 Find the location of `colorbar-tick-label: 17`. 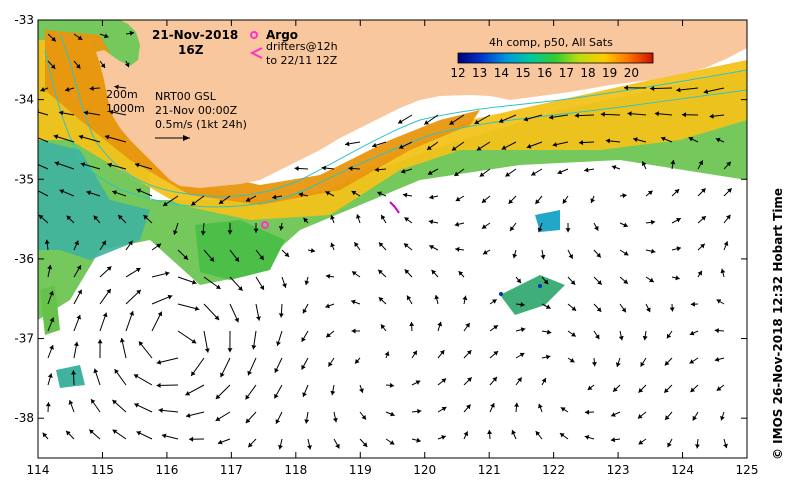

colorbar-tick-label: 17 is located at coordinates (566, 73).